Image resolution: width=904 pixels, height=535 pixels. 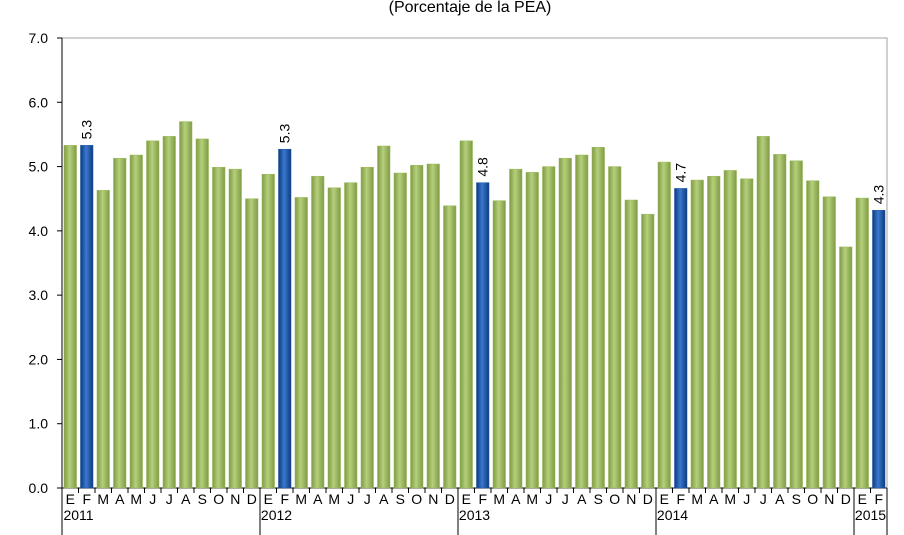 What do you see at coordinates (681, 173) in the screenshot?
I see `value-label: 4.7` at bounding box center [681, 173].